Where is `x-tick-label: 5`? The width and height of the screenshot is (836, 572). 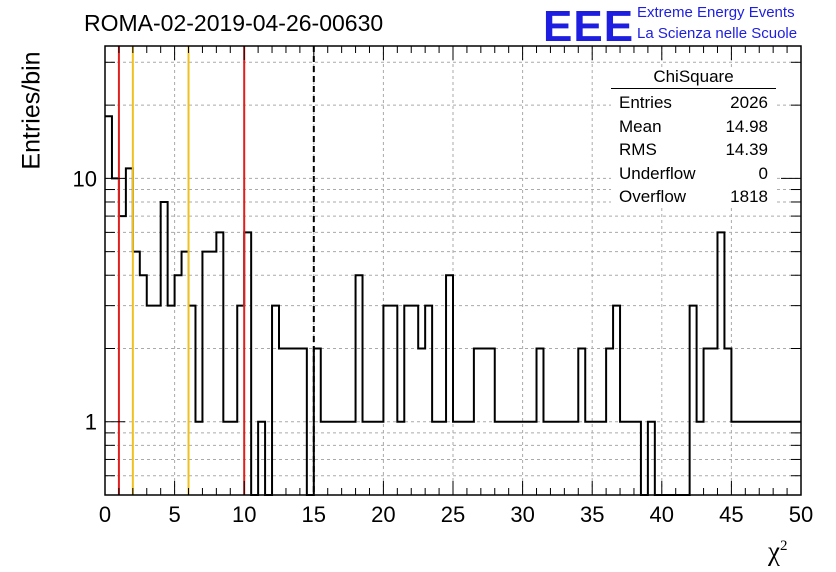
x-tick-label: 5 is located at coordinates (174, 514).